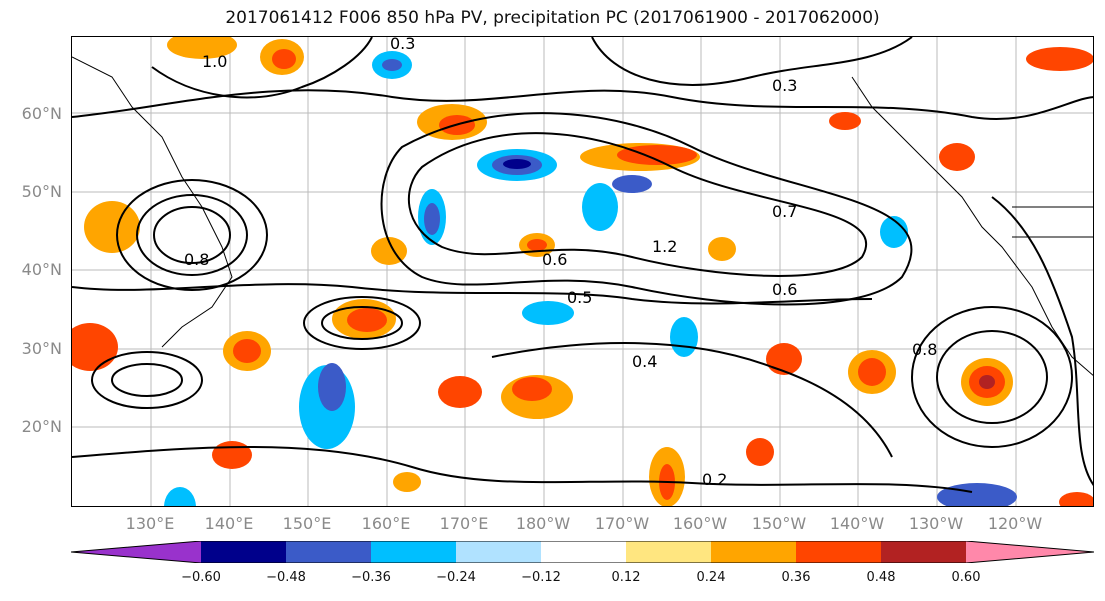 The width and height of the screenshot is (1105, 601). What do you see at coordinates (201, 577) in the screenshot?
I see `colorbar-tick: −0.60` at bounding box center [201, 577].